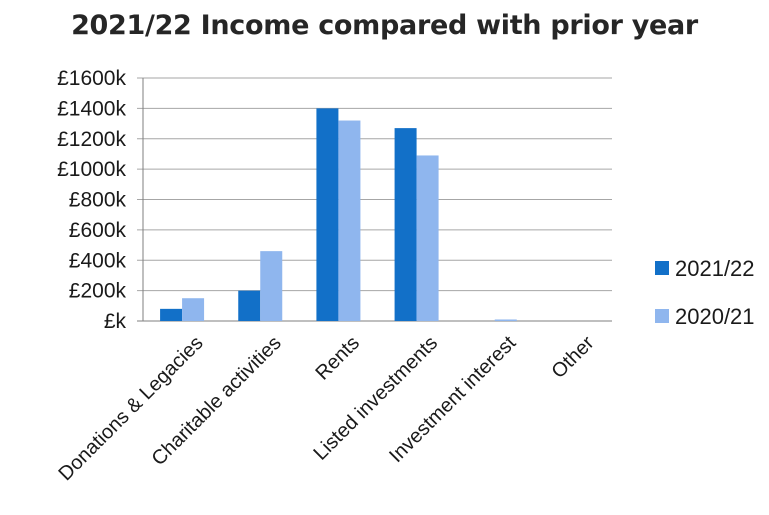 The height and width of the screenshot is (515, 769). Describe the element at coordinates (115, 321) in the screenshot. I see `y-tick-label: £k` at that location.